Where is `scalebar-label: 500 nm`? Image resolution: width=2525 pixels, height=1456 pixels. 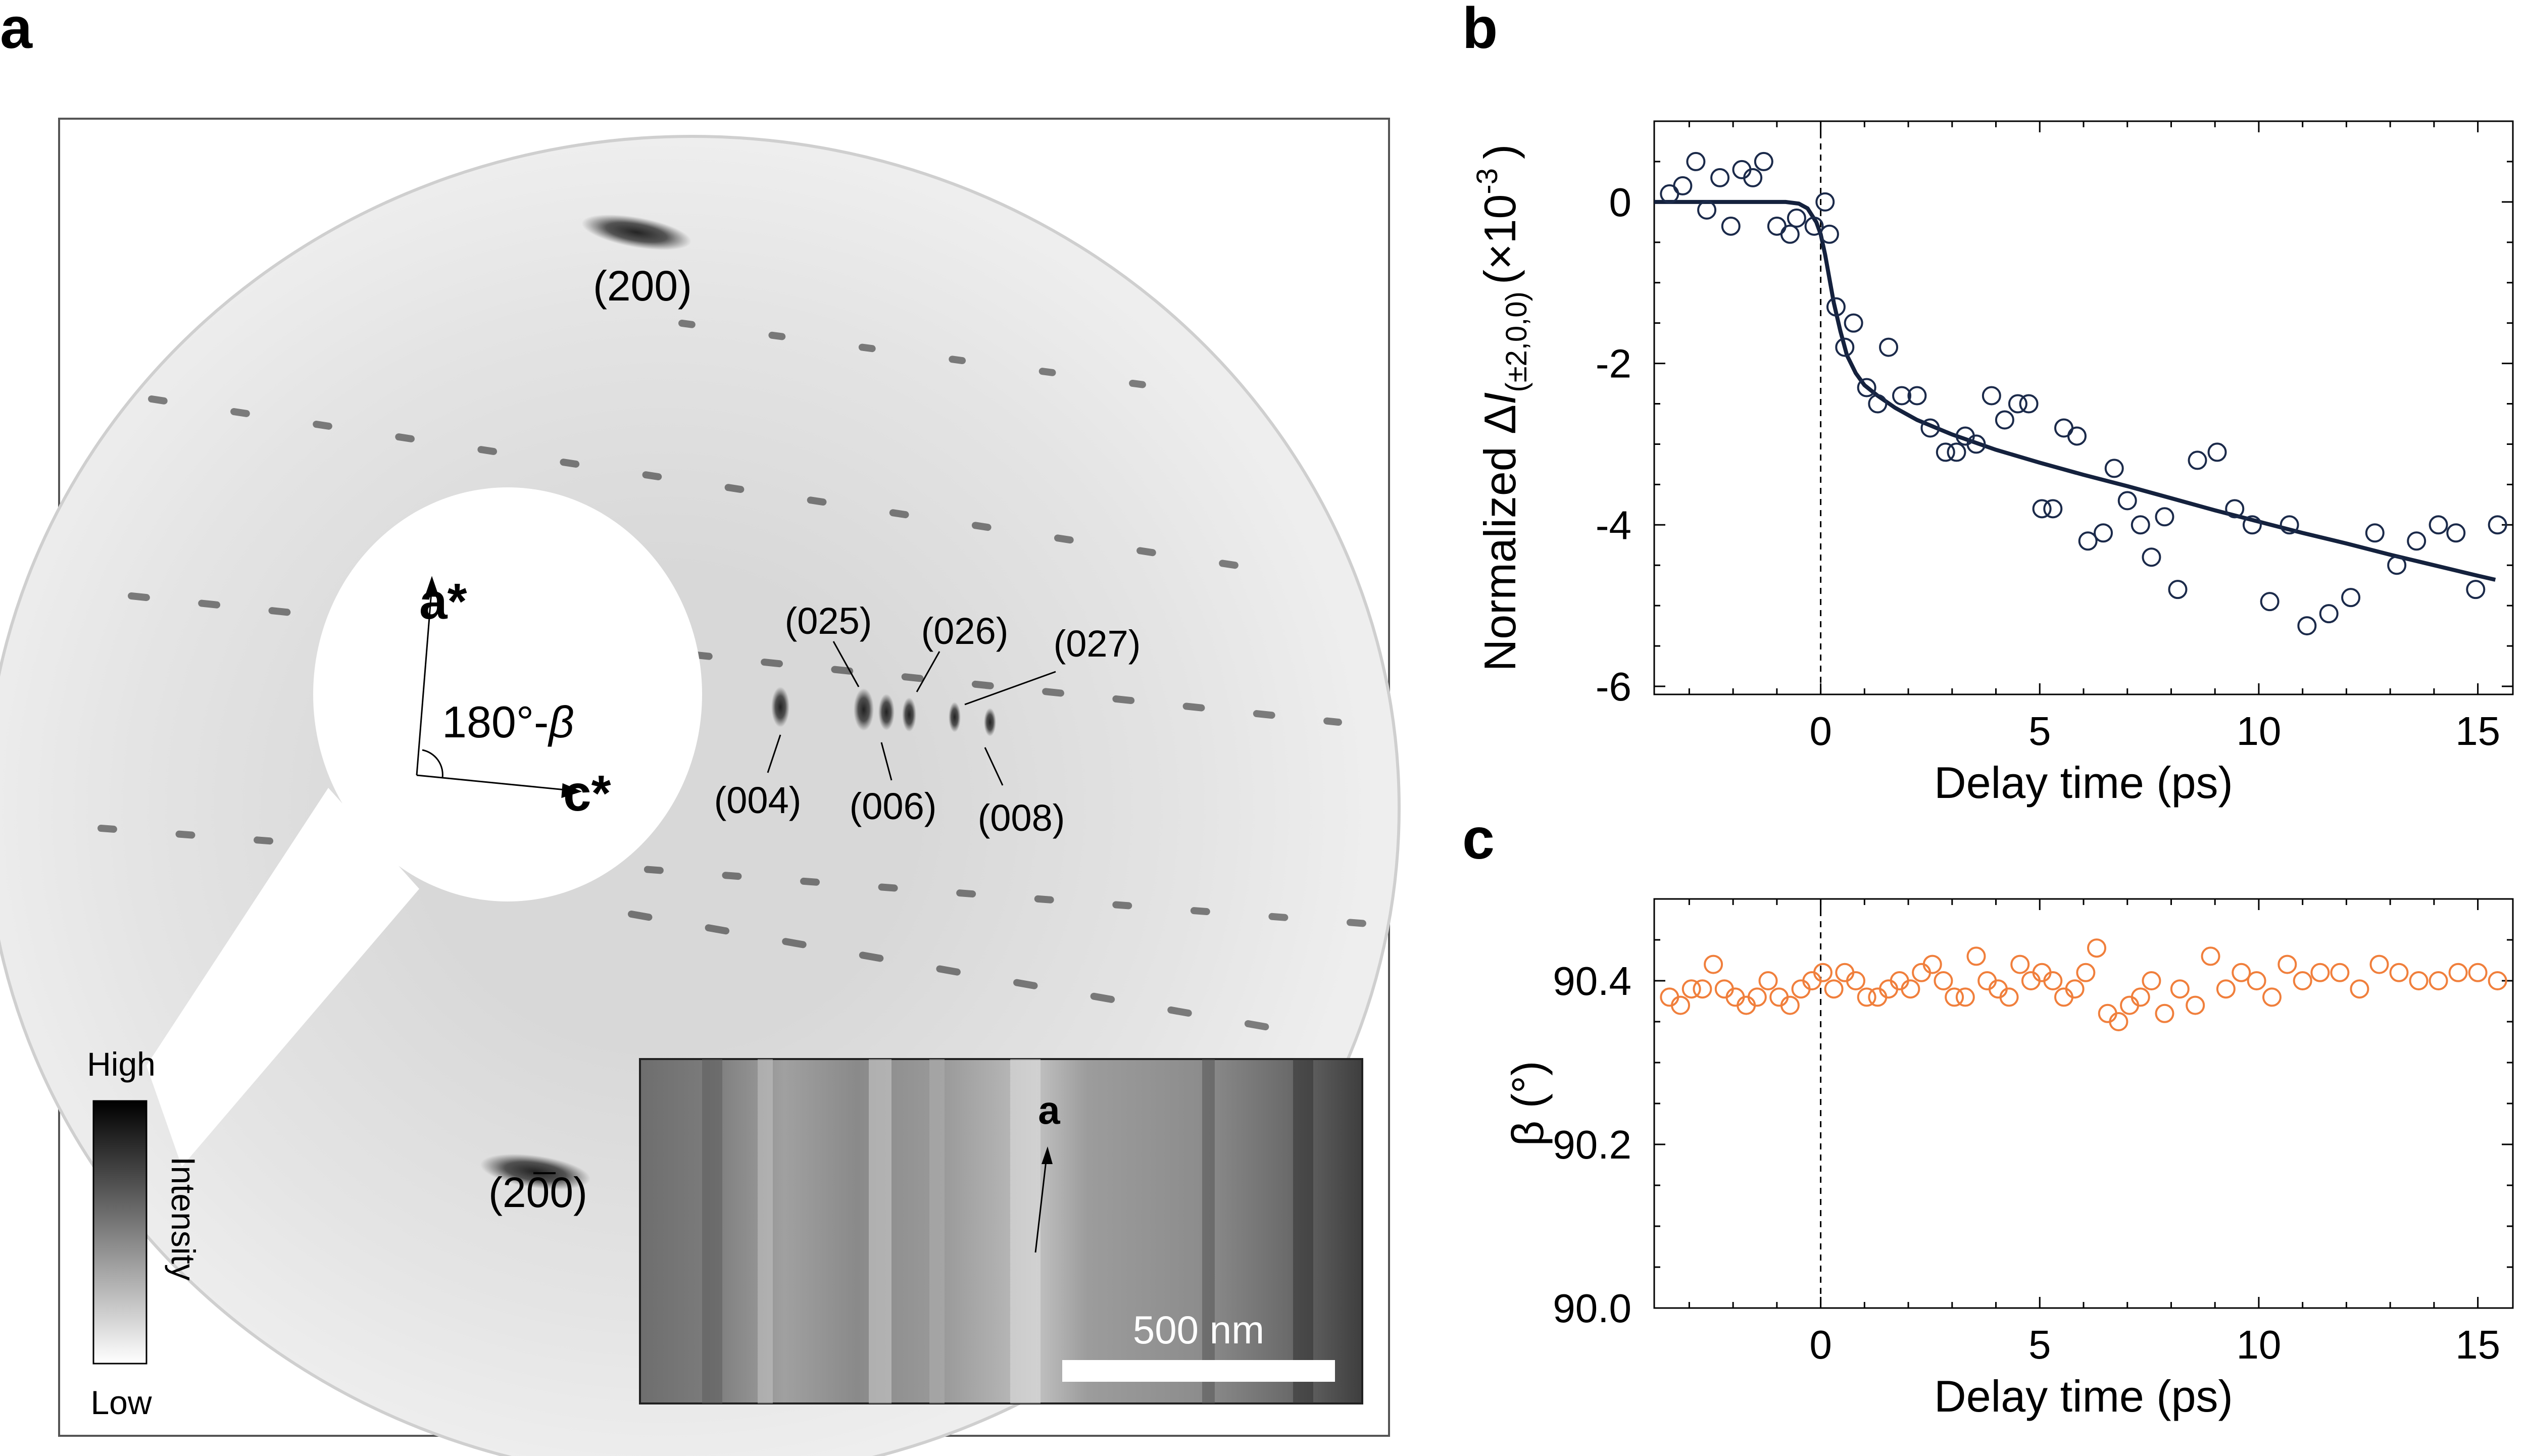 scalebar-label: 500 nm is located at coordinates (1198, 1330).